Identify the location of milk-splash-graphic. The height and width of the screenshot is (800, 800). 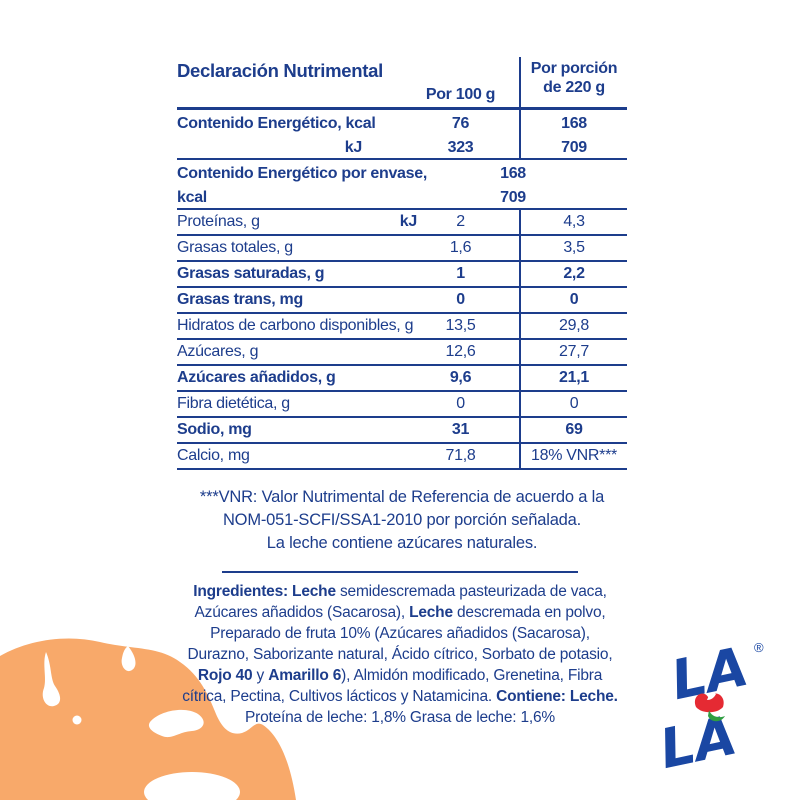
(148, 719).